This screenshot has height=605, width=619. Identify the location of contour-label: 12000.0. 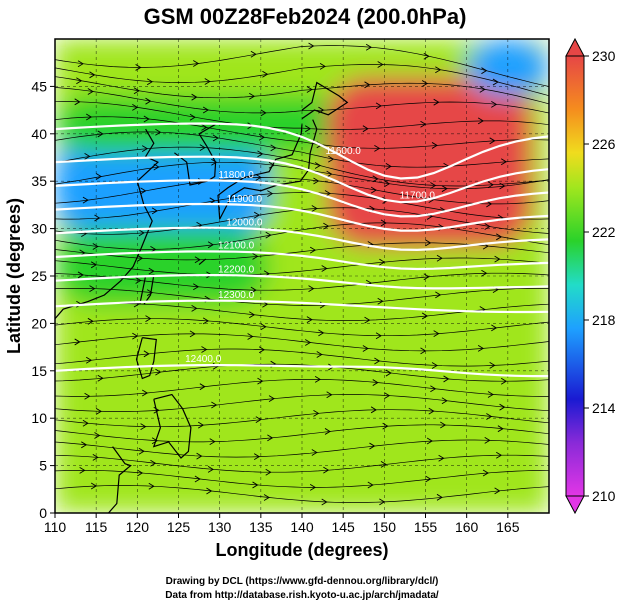
(244, 222).